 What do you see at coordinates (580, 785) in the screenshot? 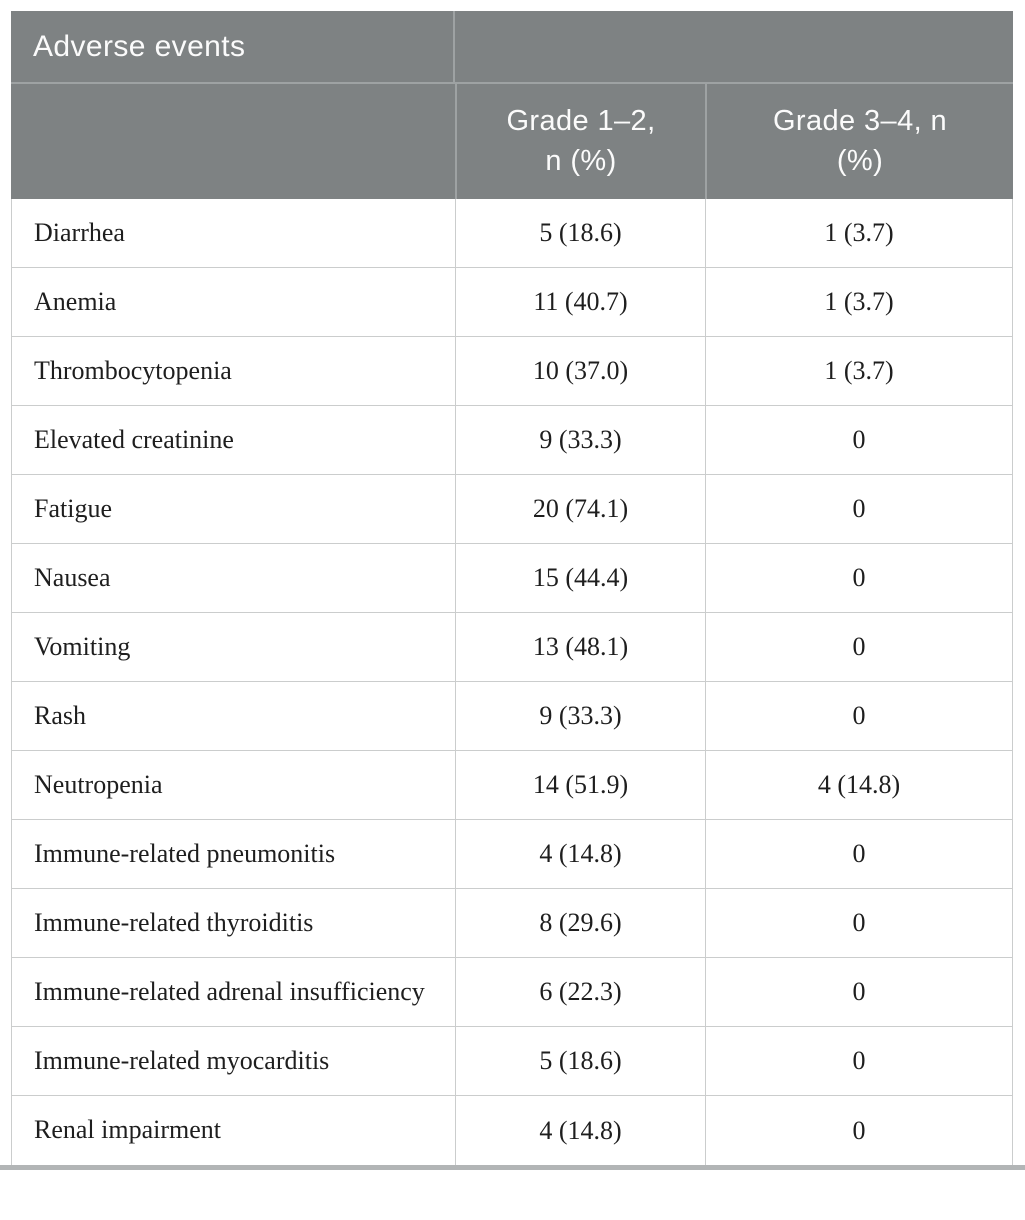
I see `grade-1-2-value: 14 (51.9)` at bounding box center [580, 785].